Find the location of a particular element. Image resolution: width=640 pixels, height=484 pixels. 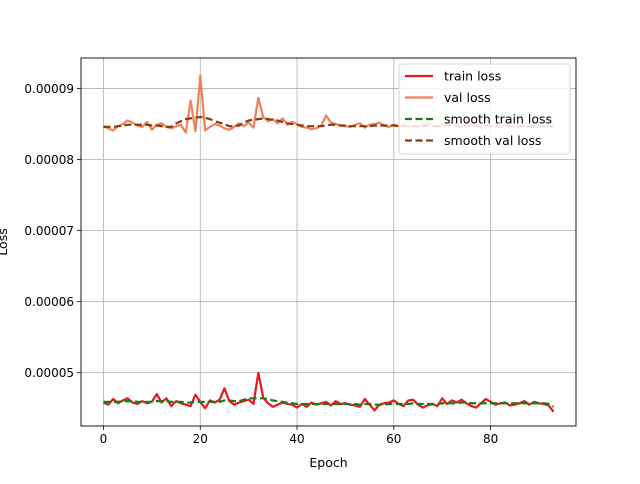

legend-label: smooth val loss is located at coordinates (492, 140).